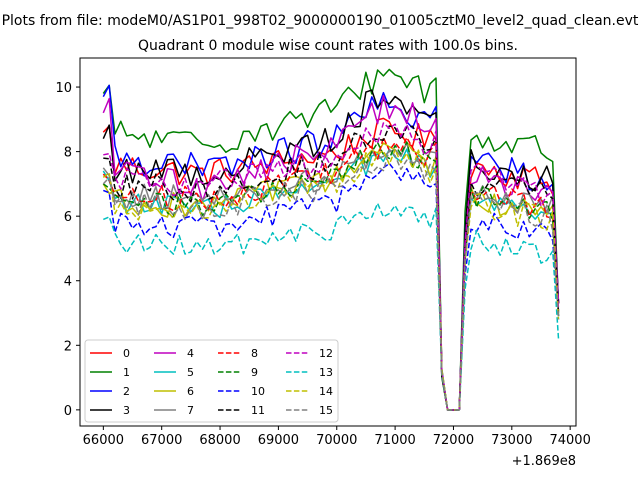 The width and height of the screenshot is (640, 480). I want to click on legend-label-4: 4, so click(190, 353).